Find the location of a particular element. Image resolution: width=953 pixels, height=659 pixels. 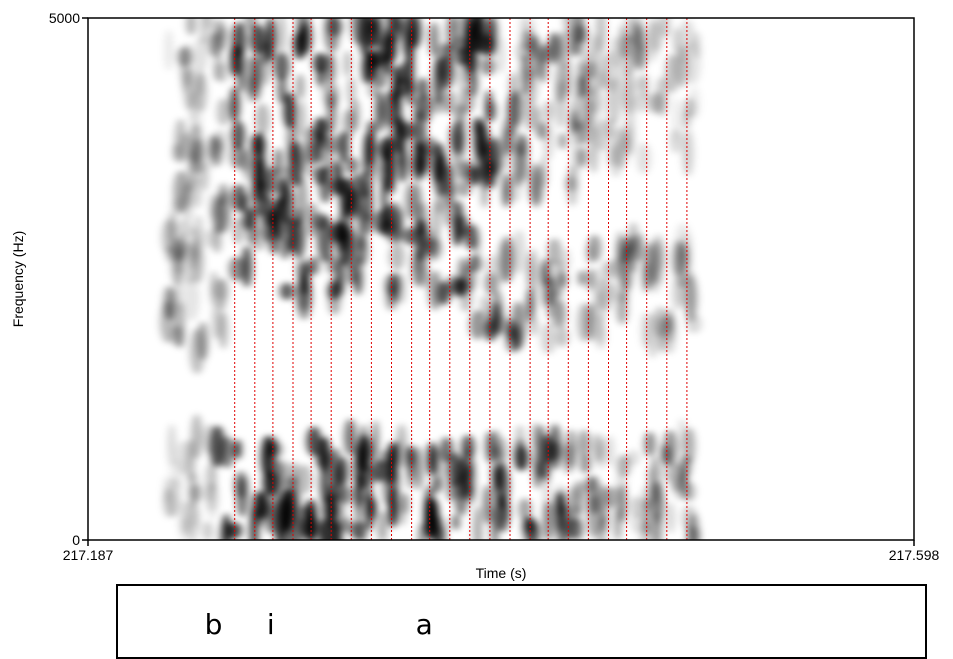

y-tick-label-top: 5000 is located at coordinates (64, 18).